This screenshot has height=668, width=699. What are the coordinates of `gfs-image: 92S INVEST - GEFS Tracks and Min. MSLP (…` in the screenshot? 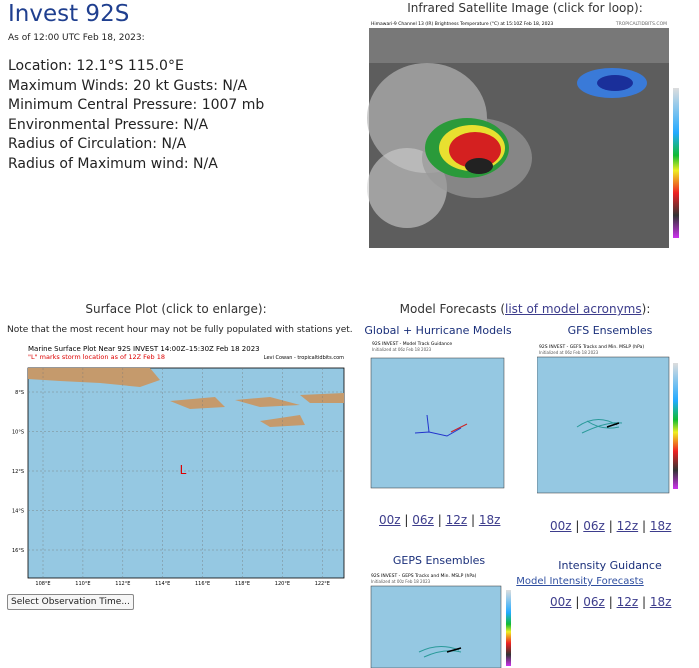 It's located at (610, 419).